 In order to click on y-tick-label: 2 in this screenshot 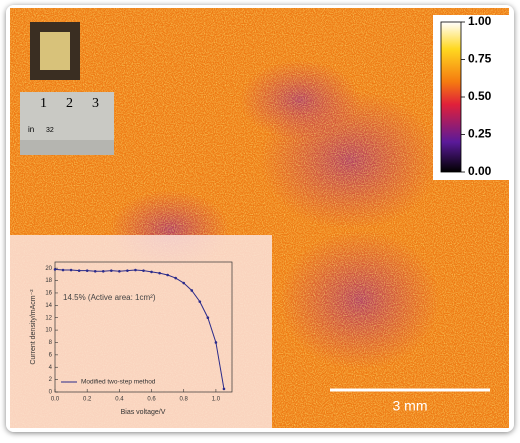, I will do `click(51, 380)`.